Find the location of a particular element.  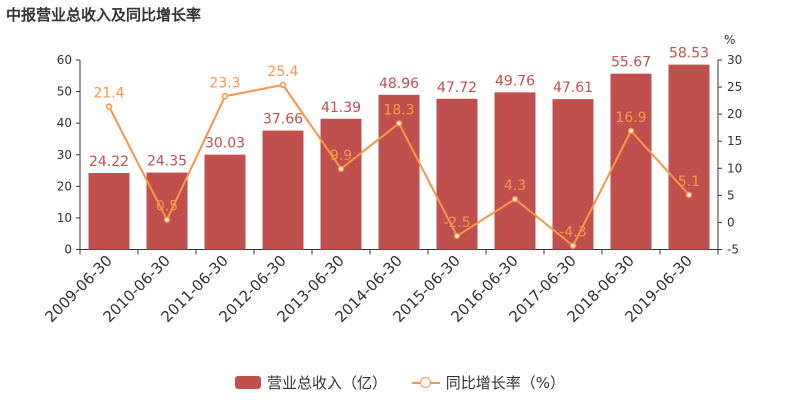

growth-point-label: -2.5 is located at coordinates (456, 223).